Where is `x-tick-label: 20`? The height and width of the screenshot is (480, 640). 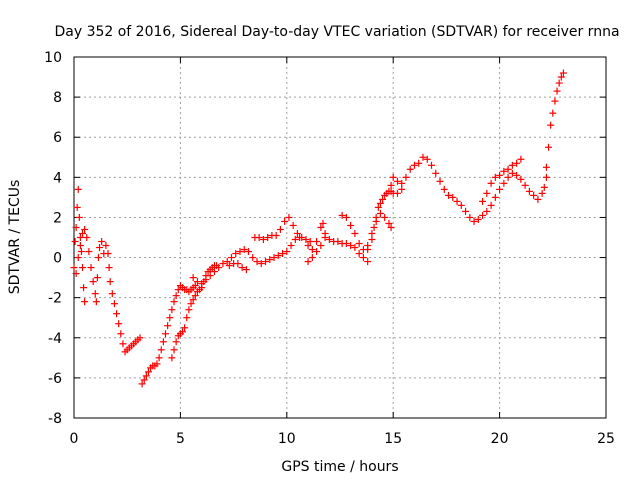 x-tick-label: 20 is located at coordinates (500, 439).